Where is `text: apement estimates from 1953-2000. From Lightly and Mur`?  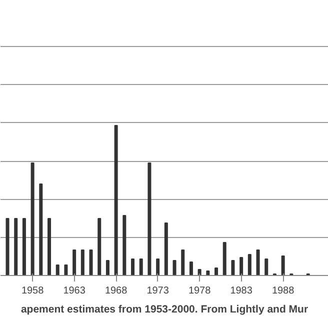
text: apement estimates from 1953-2000. From Lightly and Mur is located at coordinates (164, 310).